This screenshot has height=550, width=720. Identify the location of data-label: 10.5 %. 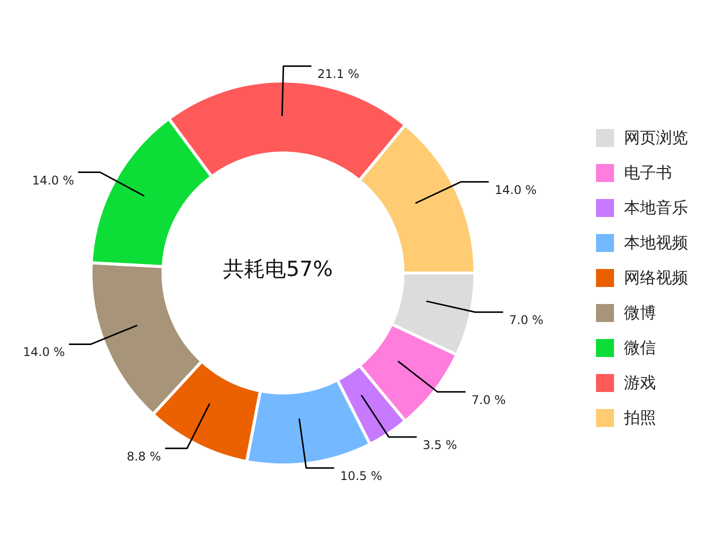
(361, 476).